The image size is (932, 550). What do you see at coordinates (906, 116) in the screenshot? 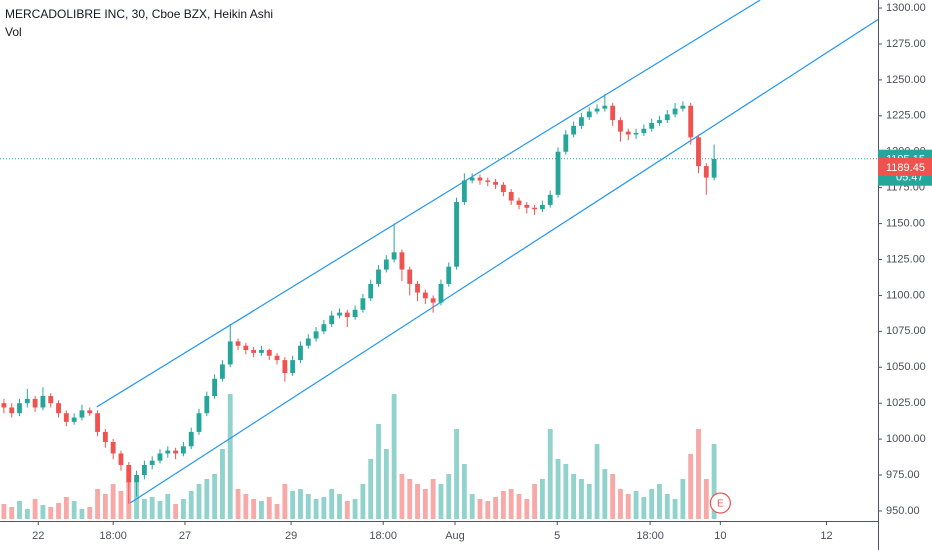
I see `y-tick-label: 1225.00` at bounding box center [906, 116].